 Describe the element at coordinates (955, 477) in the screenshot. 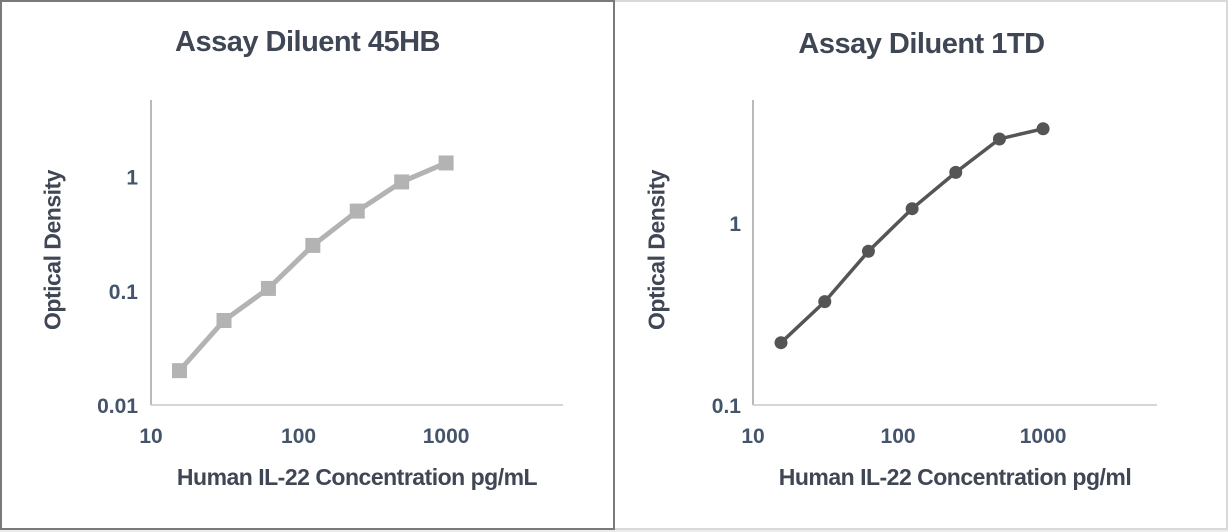

I see `x-axis-title-1td: Human IL-22 Concentration pg/ml` at that location.